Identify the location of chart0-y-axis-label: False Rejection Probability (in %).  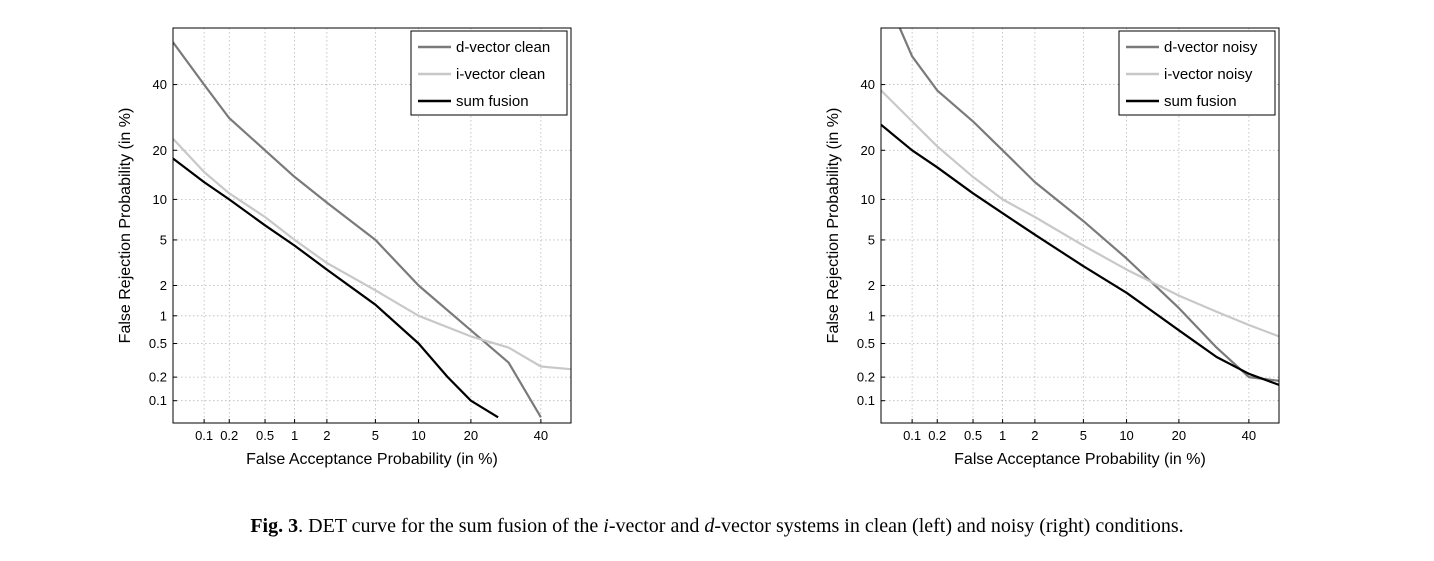
(125, 226).